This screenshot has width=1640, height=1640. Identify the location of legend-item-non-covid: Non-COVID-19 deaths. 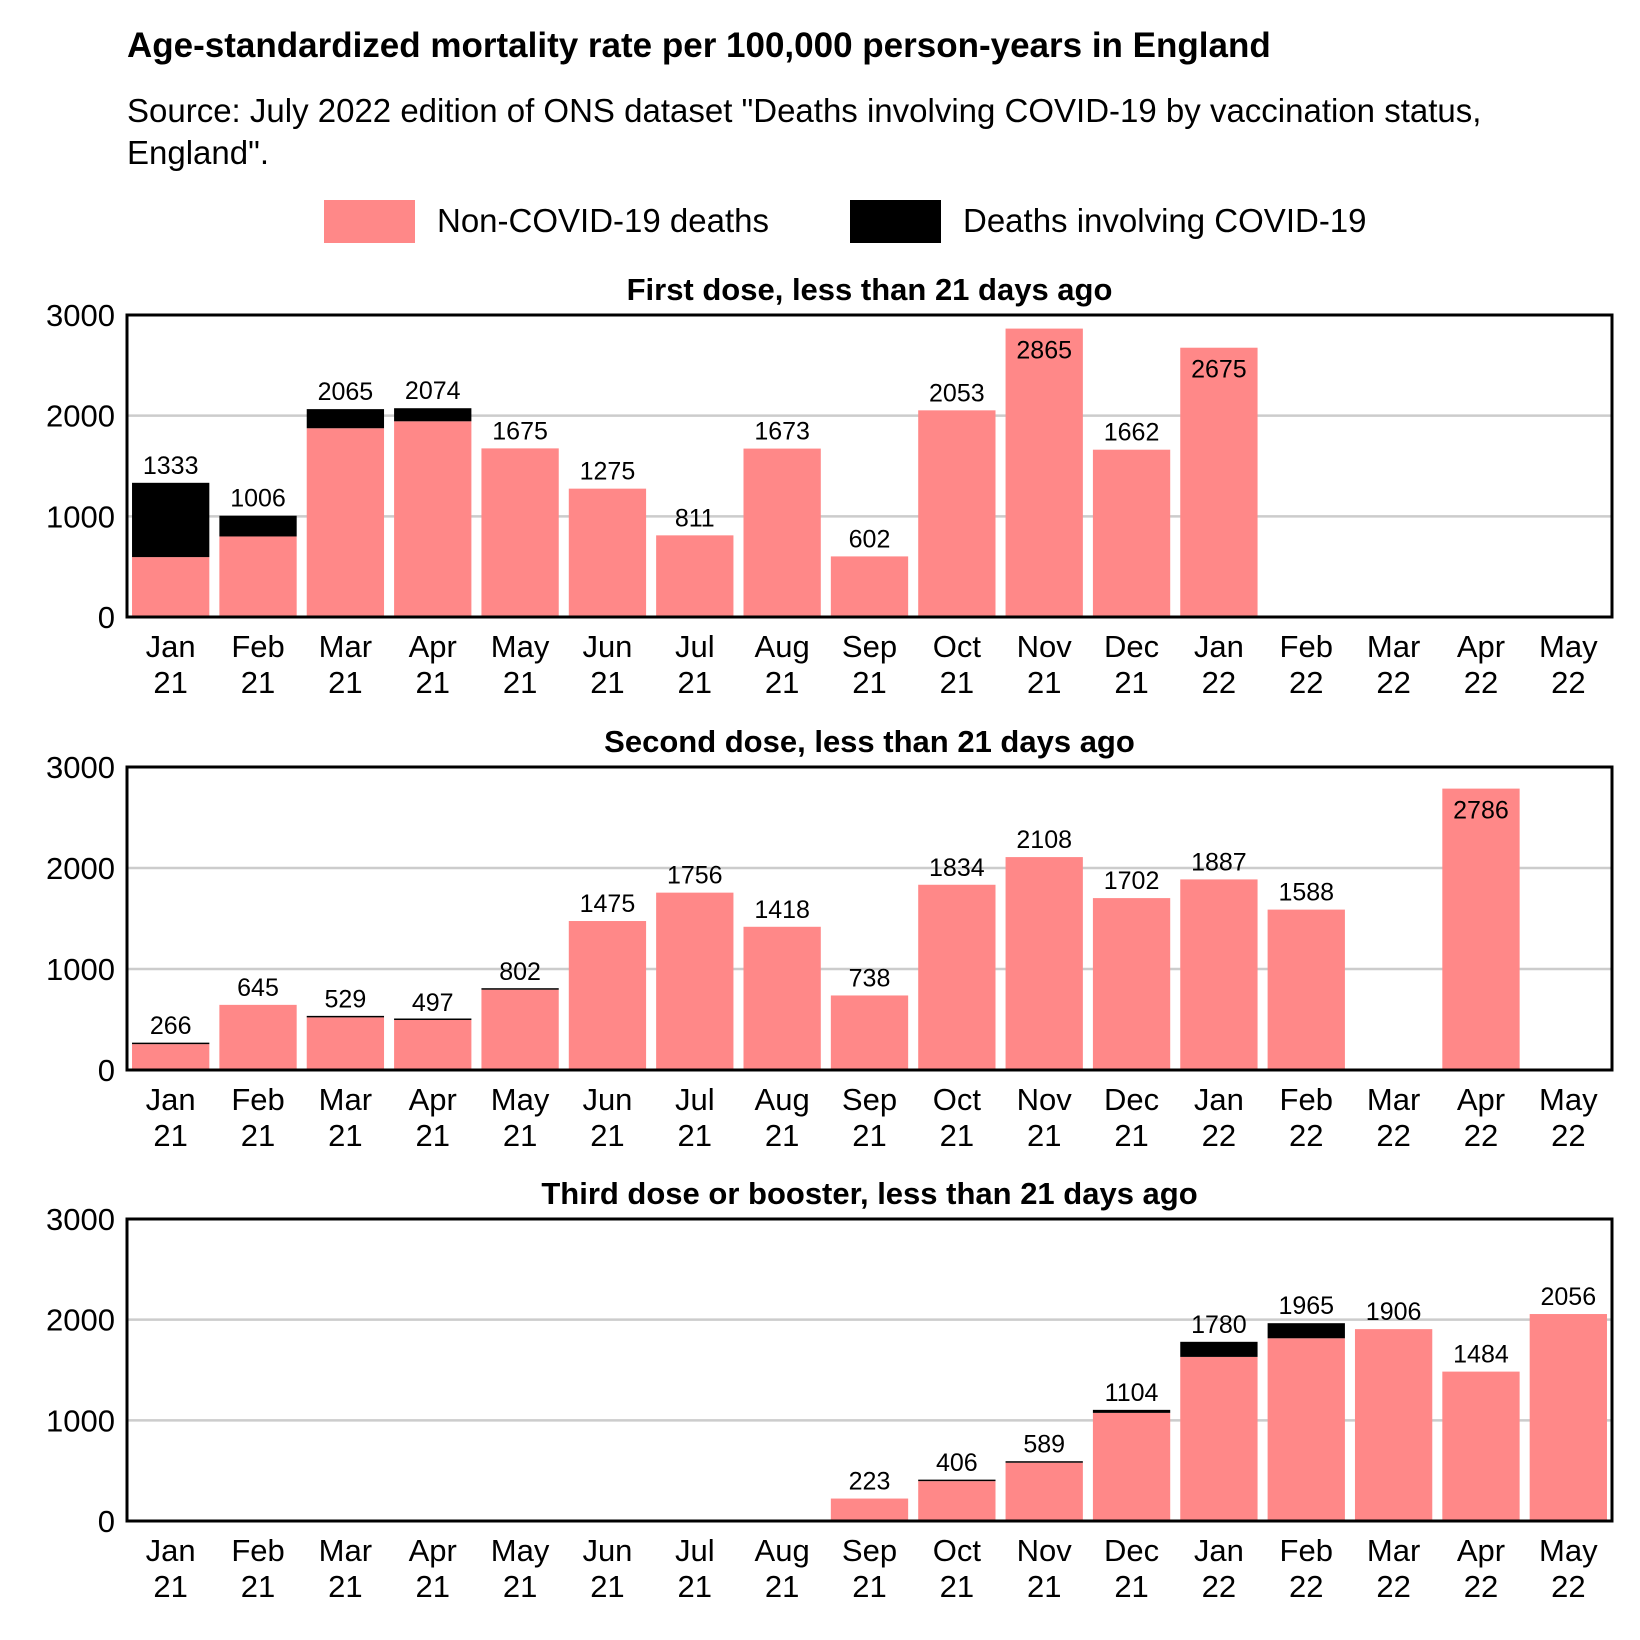
(546, 221).